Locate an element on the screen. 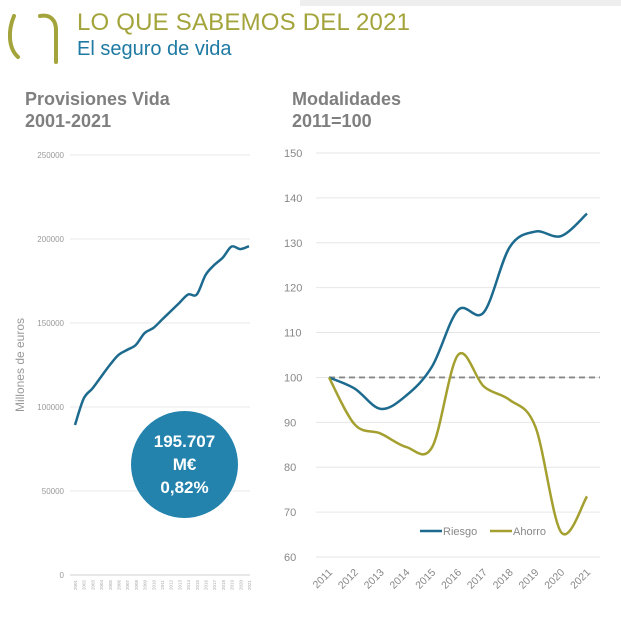 Image resolution: width=621 pixels, height=621 pixels. bubble-value: 195.707 is located at coordinates (184, 441).